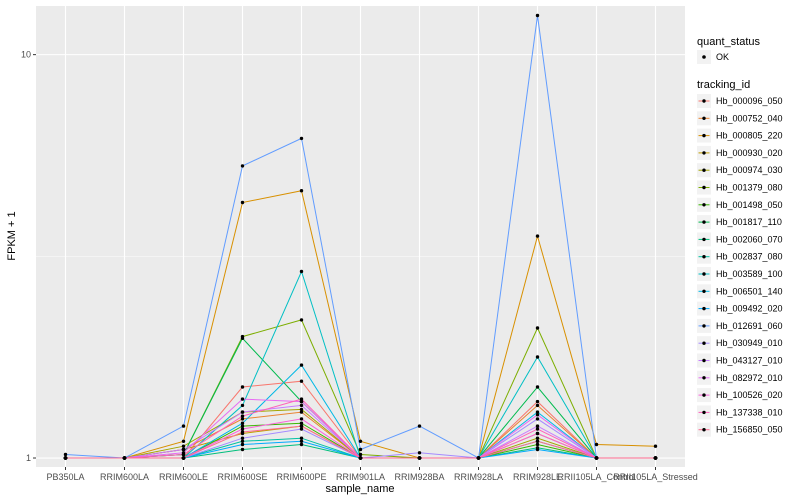 The height and width of the screenshot is (500, 800). I want to click on x-tick-label: RRIM928BA, so click(419, 477).